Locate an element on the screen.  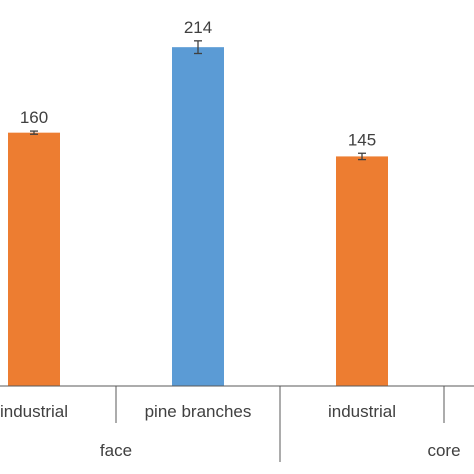
group-label-core: core is located at coordinates (443, 450).